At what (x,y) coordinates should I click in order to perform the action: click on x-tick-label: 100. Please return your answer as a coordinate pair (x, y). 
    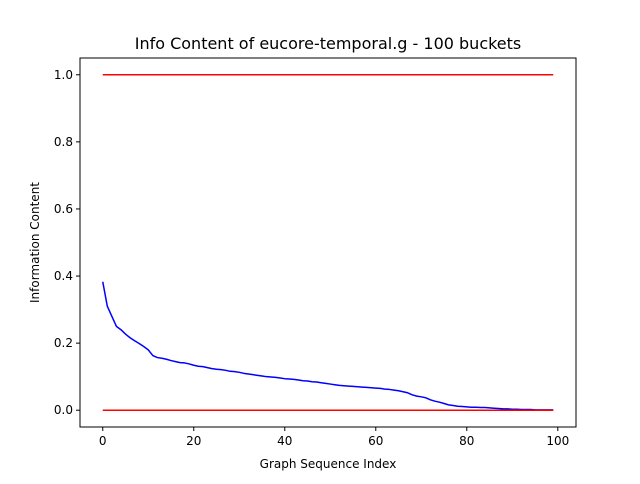
    Looking at the image, I should click on (557, 441).